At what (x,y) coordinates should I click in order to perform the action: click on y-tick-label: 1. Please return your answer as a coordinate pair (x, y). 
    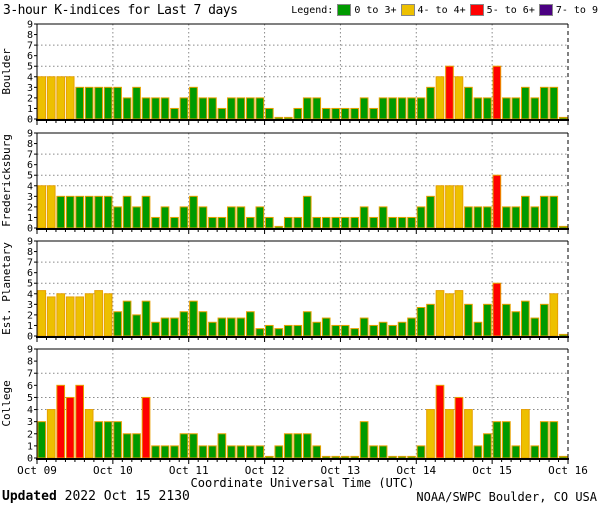
    Looking at the image, I should click on (30, 446).